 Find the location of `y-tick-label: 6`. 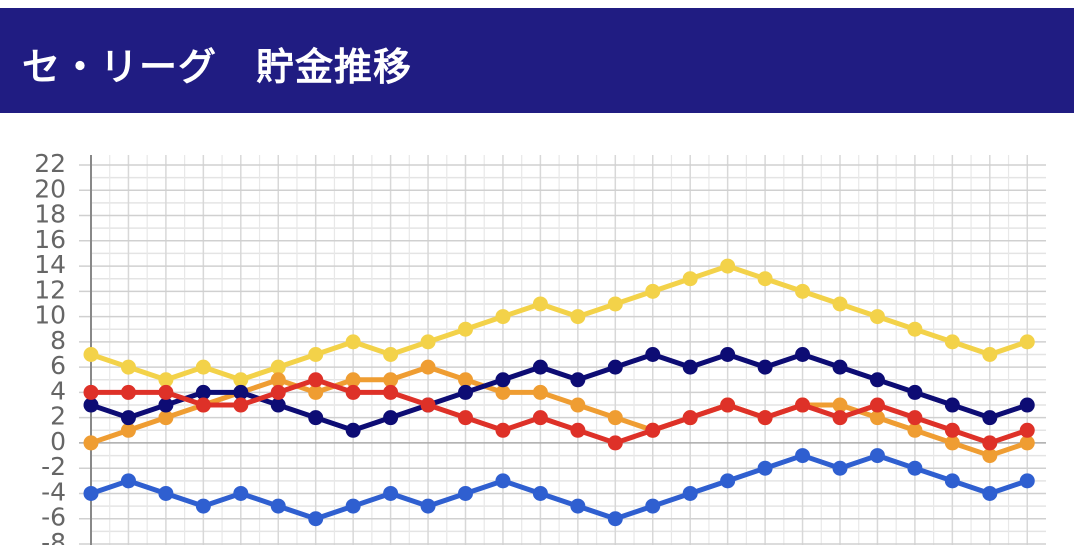

y-tick-label: 6 is located at coordinates (58, 365).